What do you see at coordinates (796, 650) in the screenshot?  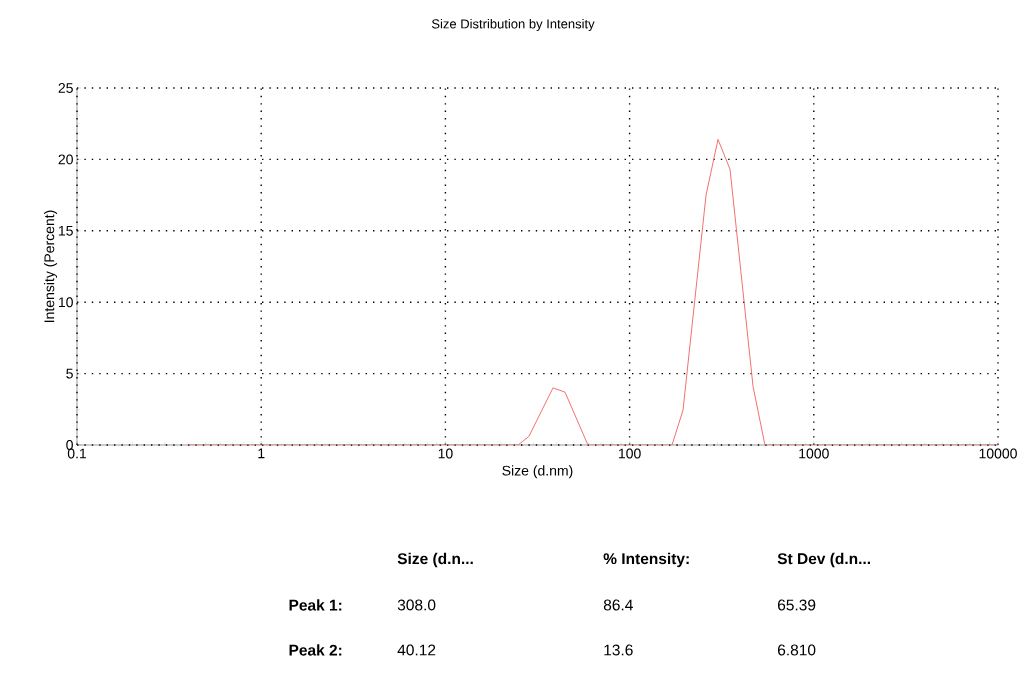 I see `text: 6.810` at bounding box center [796, 650].